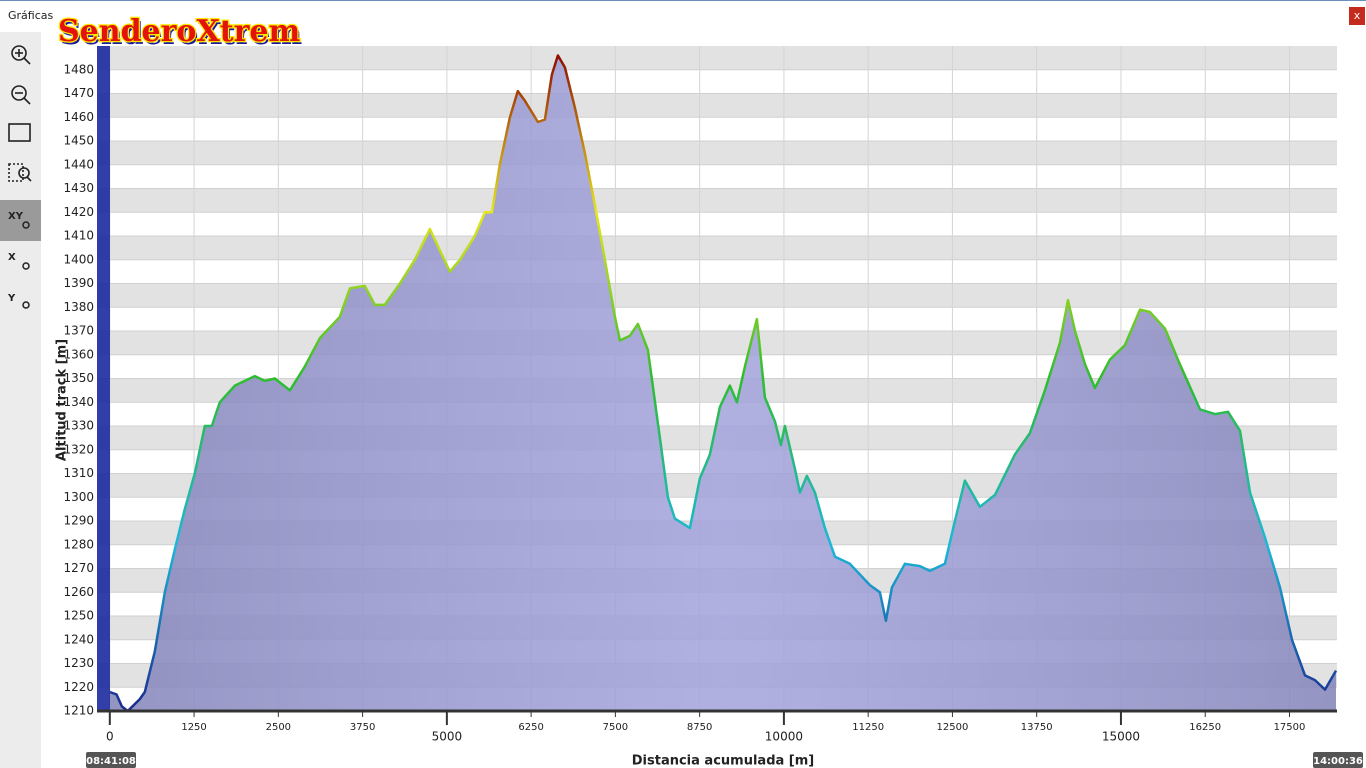 The image size is (1366, 768). What do you see at coordinates (1121, 737) in the screenshot?
I see `x-tick-label: 15000` at bounding box center [1121, 737].